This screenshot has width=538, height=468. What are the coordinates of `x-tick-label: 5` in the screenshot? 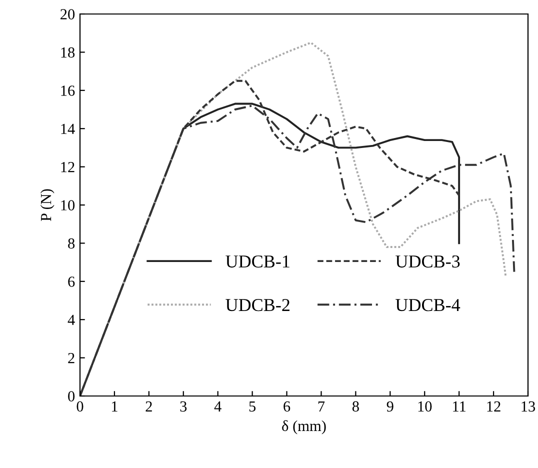 It's located at (252, 406).